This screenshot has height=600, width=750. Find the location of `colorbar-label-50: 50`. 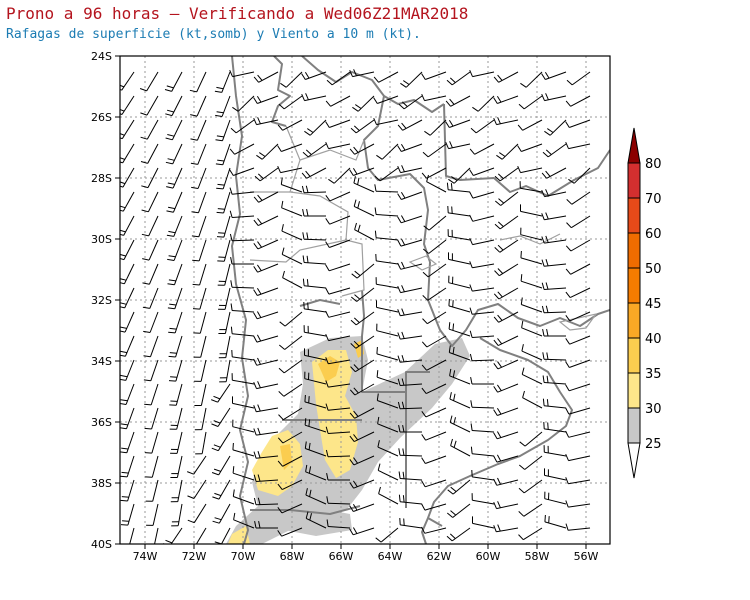

colorbar-label-50: 50 is located at coordinates (653, 269).